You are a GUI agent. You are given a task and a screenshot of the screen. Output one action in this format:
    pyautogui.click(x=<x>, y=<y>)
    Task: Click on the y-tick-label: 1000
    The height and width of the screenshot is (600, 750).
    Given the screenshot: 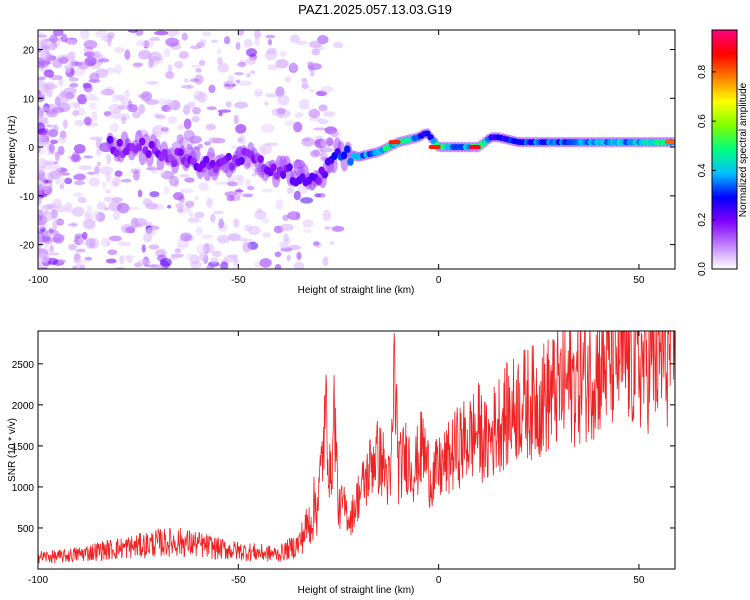 What is the action you would take?
    pyautogui.click(x=23, y=488)
    